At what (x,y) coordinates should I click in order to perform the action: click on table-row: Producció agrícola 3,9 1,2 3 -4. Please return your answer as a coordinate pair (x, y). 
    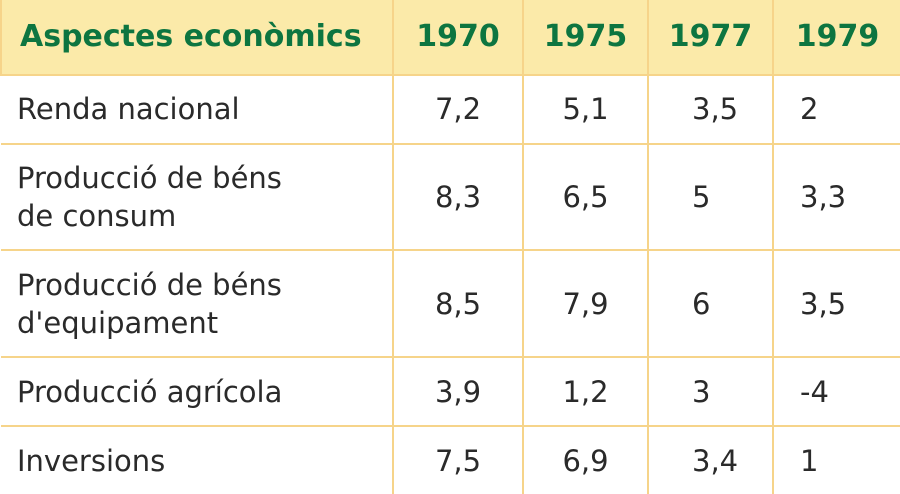
    Looking at the image, I should click on (450, 392).